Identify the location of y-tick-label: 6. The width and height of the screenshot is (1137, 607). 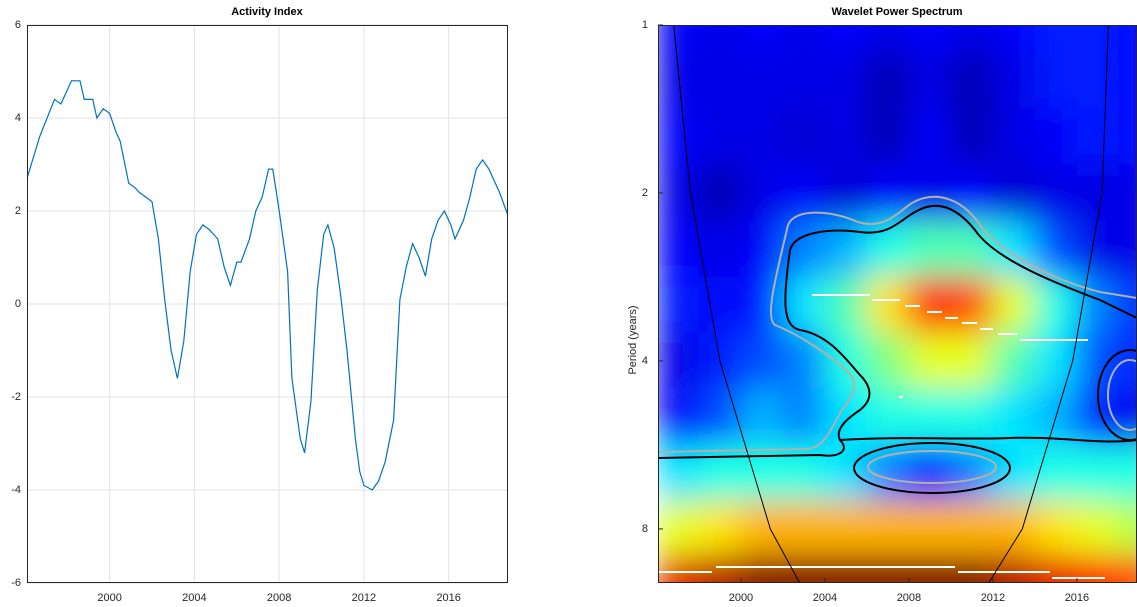
(18, 25).